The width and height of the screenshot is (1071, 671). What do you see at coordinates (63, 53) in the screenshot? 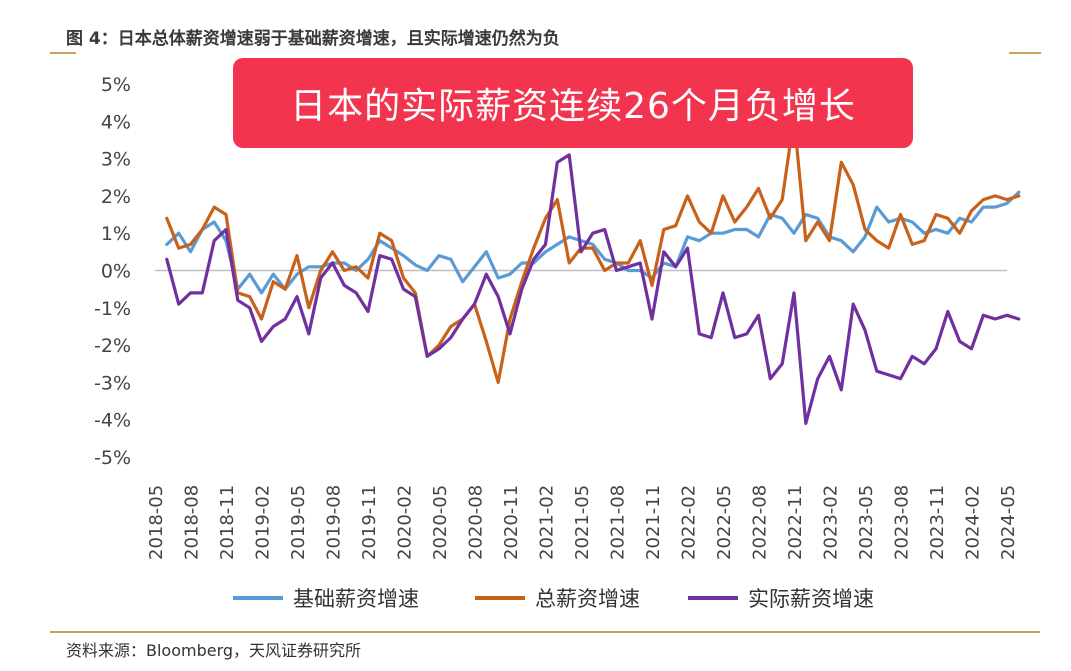
I see `header-rule-left` at bounding box center [63, 53].